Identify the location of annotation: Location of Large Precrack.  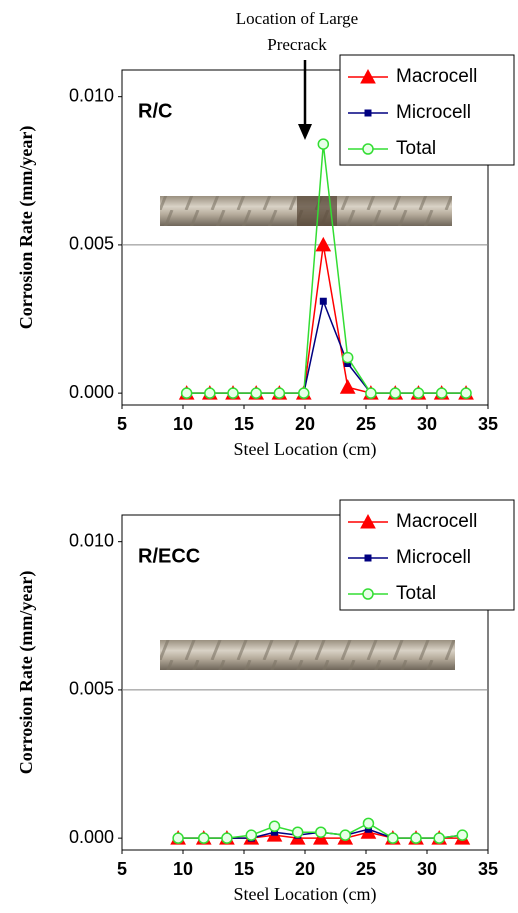
(297, 31).